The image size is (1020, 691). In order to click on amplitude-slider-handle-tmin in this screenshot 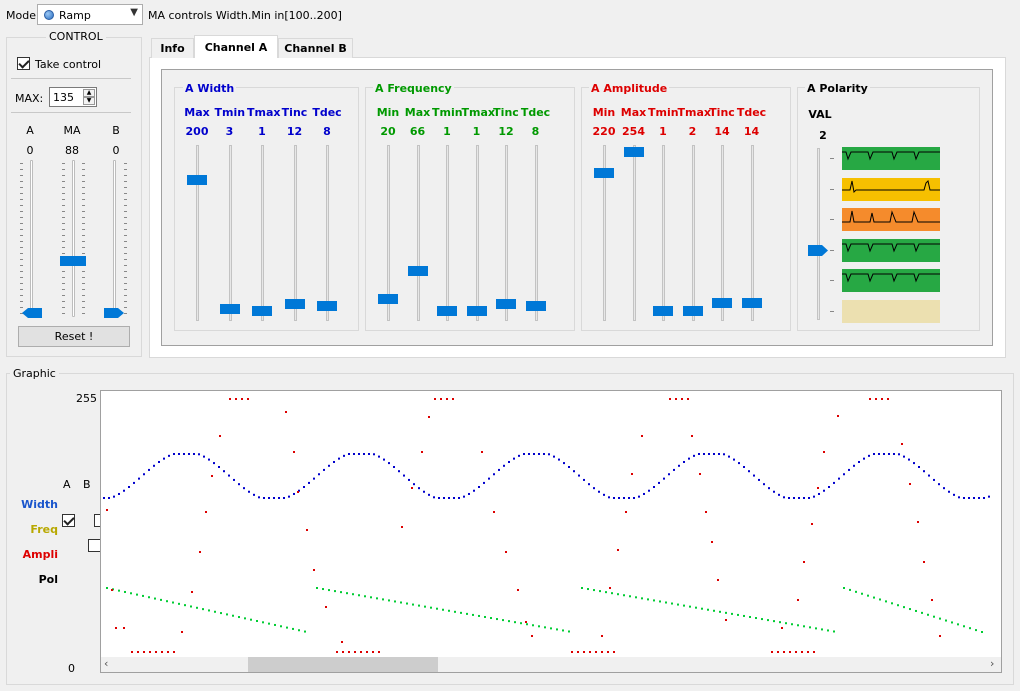, I will do `click(663, 311)`.